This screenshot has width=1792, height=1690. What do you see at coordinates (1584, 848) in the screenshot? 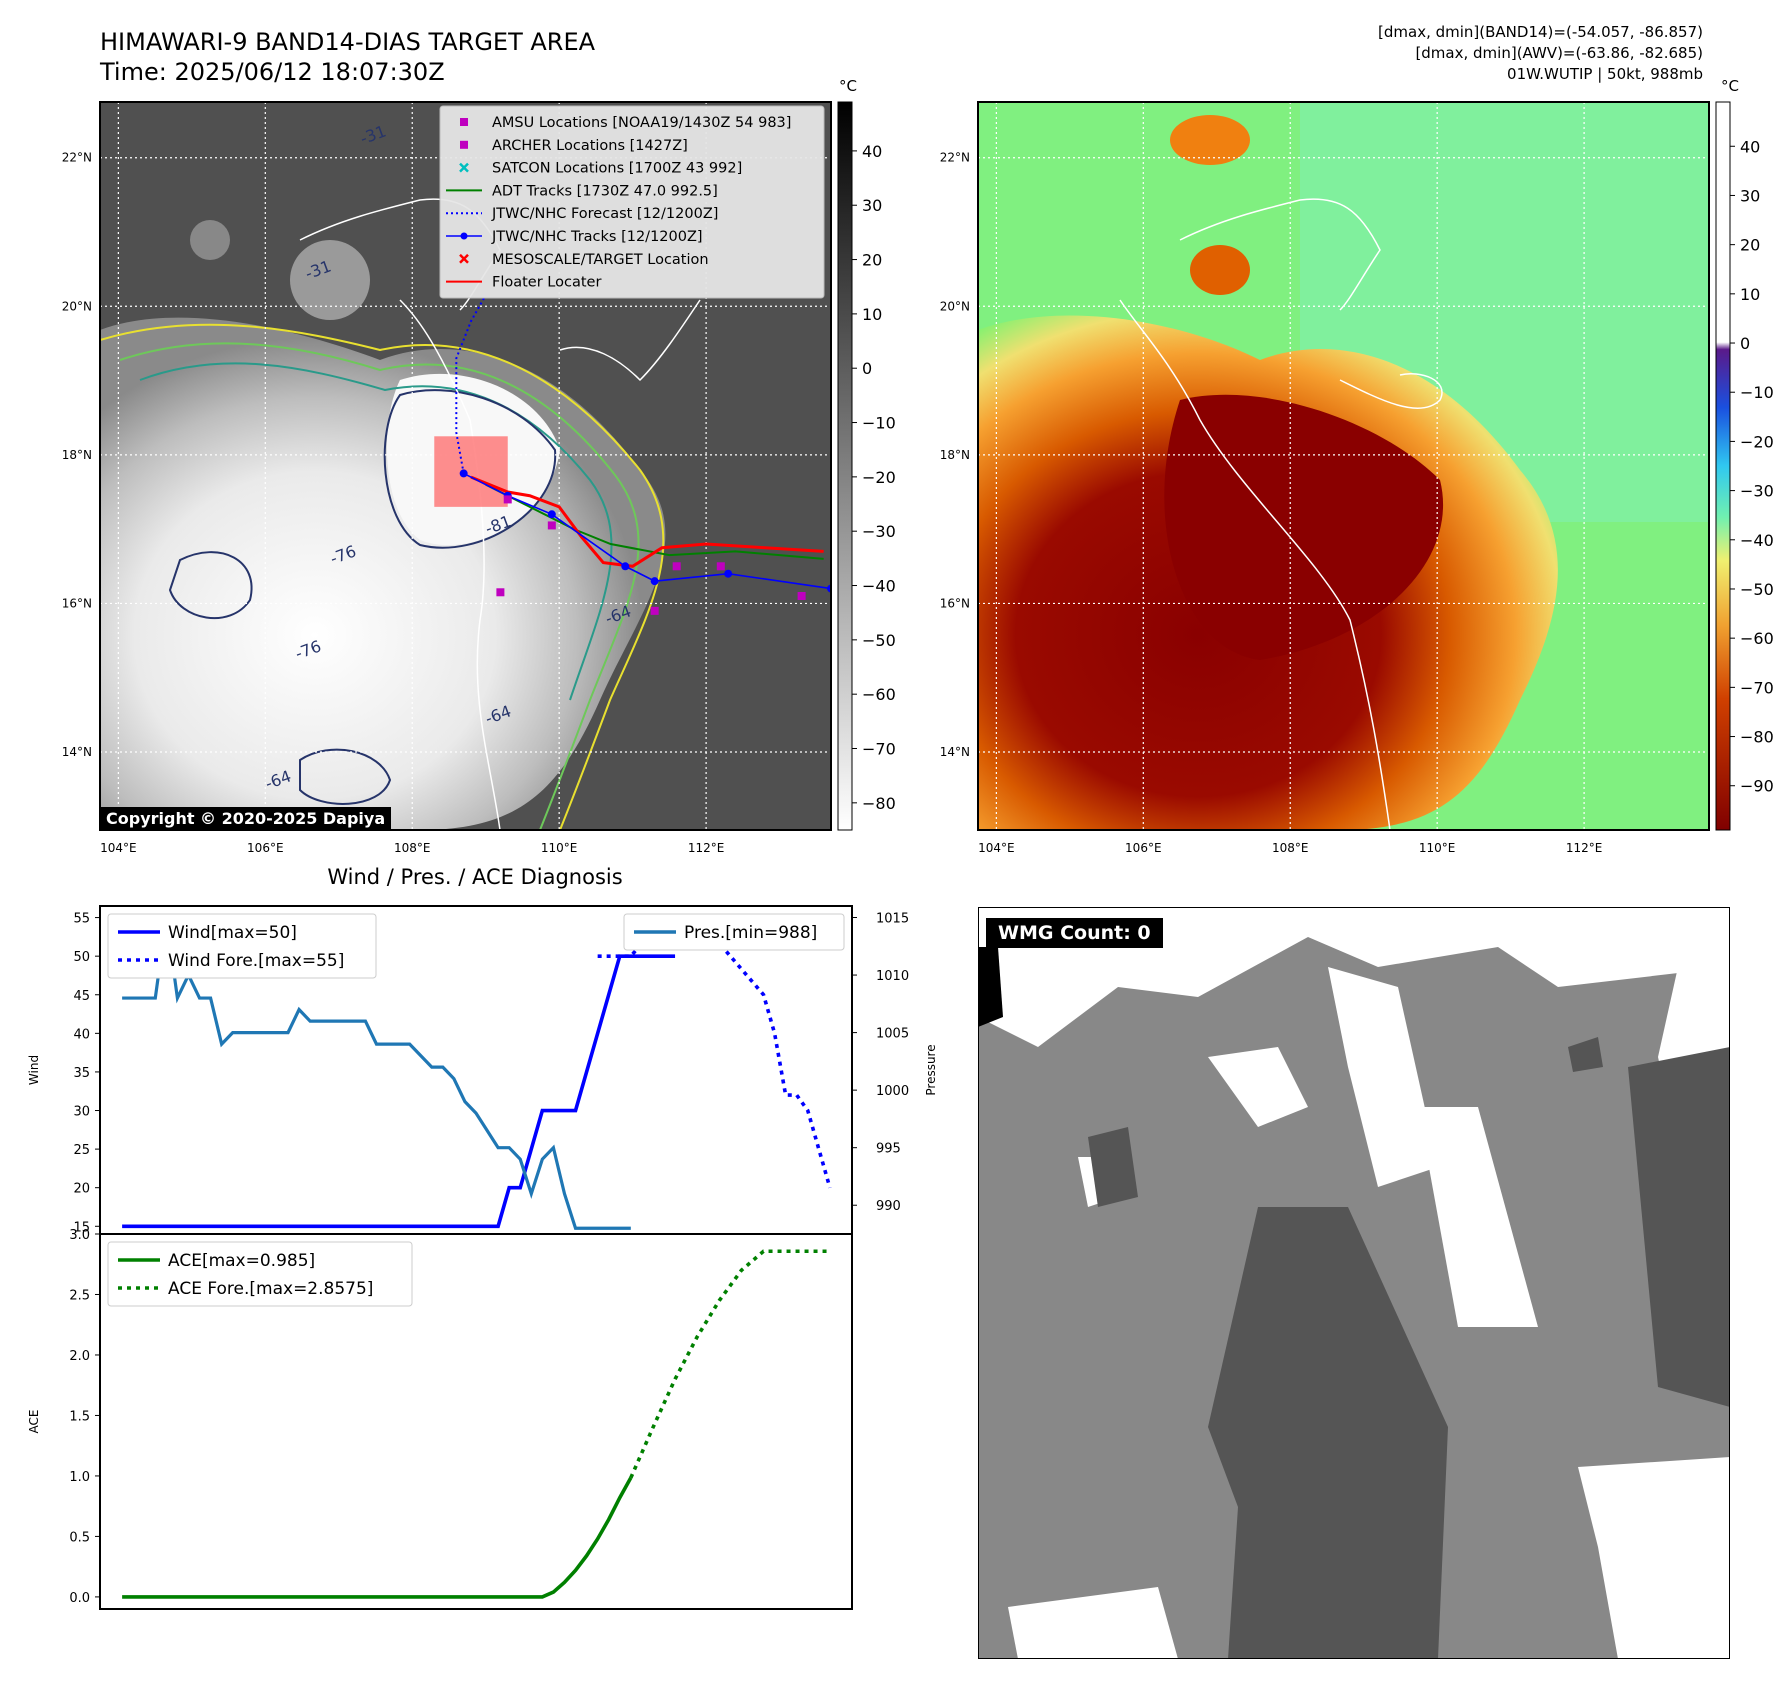
I see `map-lon-tick-label: 112°E` at bounding box center [1584, 848].